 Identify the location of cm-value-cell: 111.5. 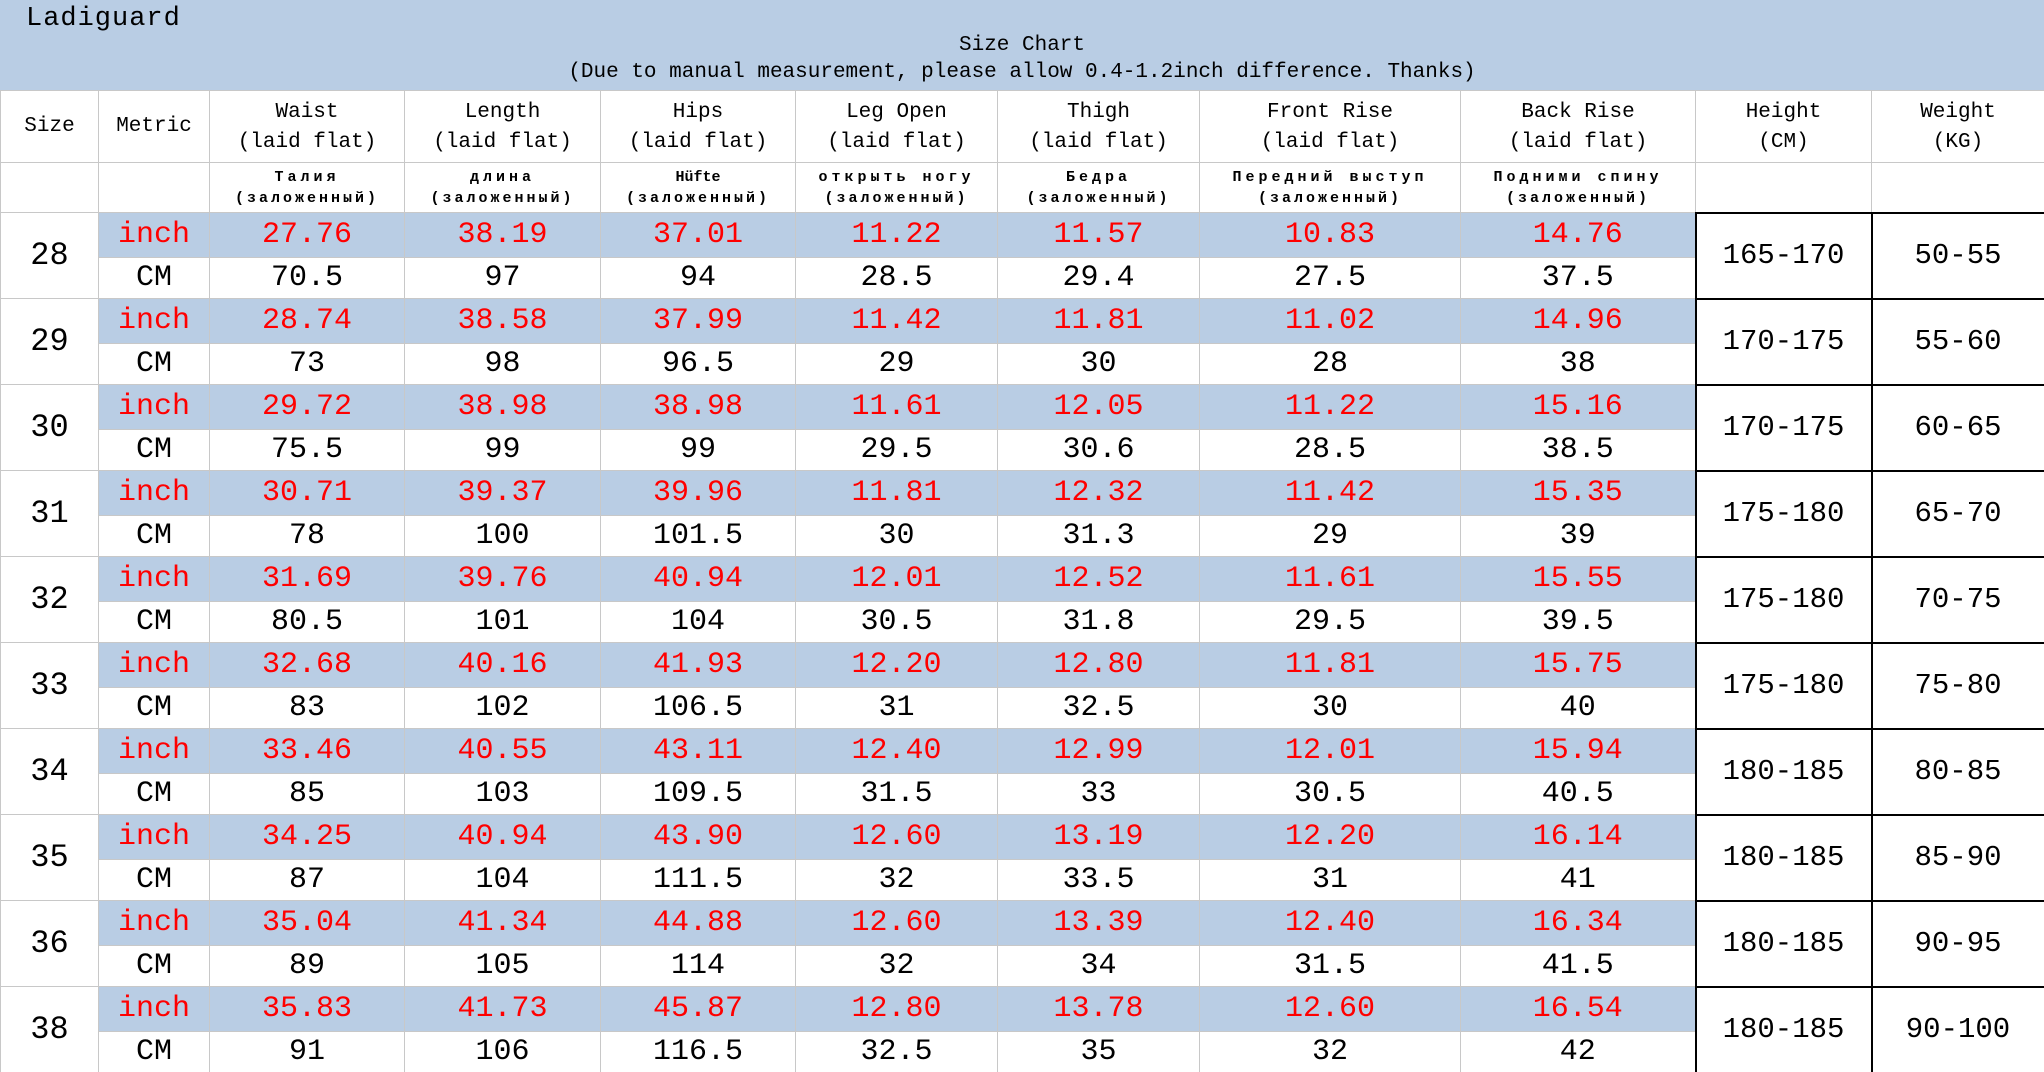
(698, 880).